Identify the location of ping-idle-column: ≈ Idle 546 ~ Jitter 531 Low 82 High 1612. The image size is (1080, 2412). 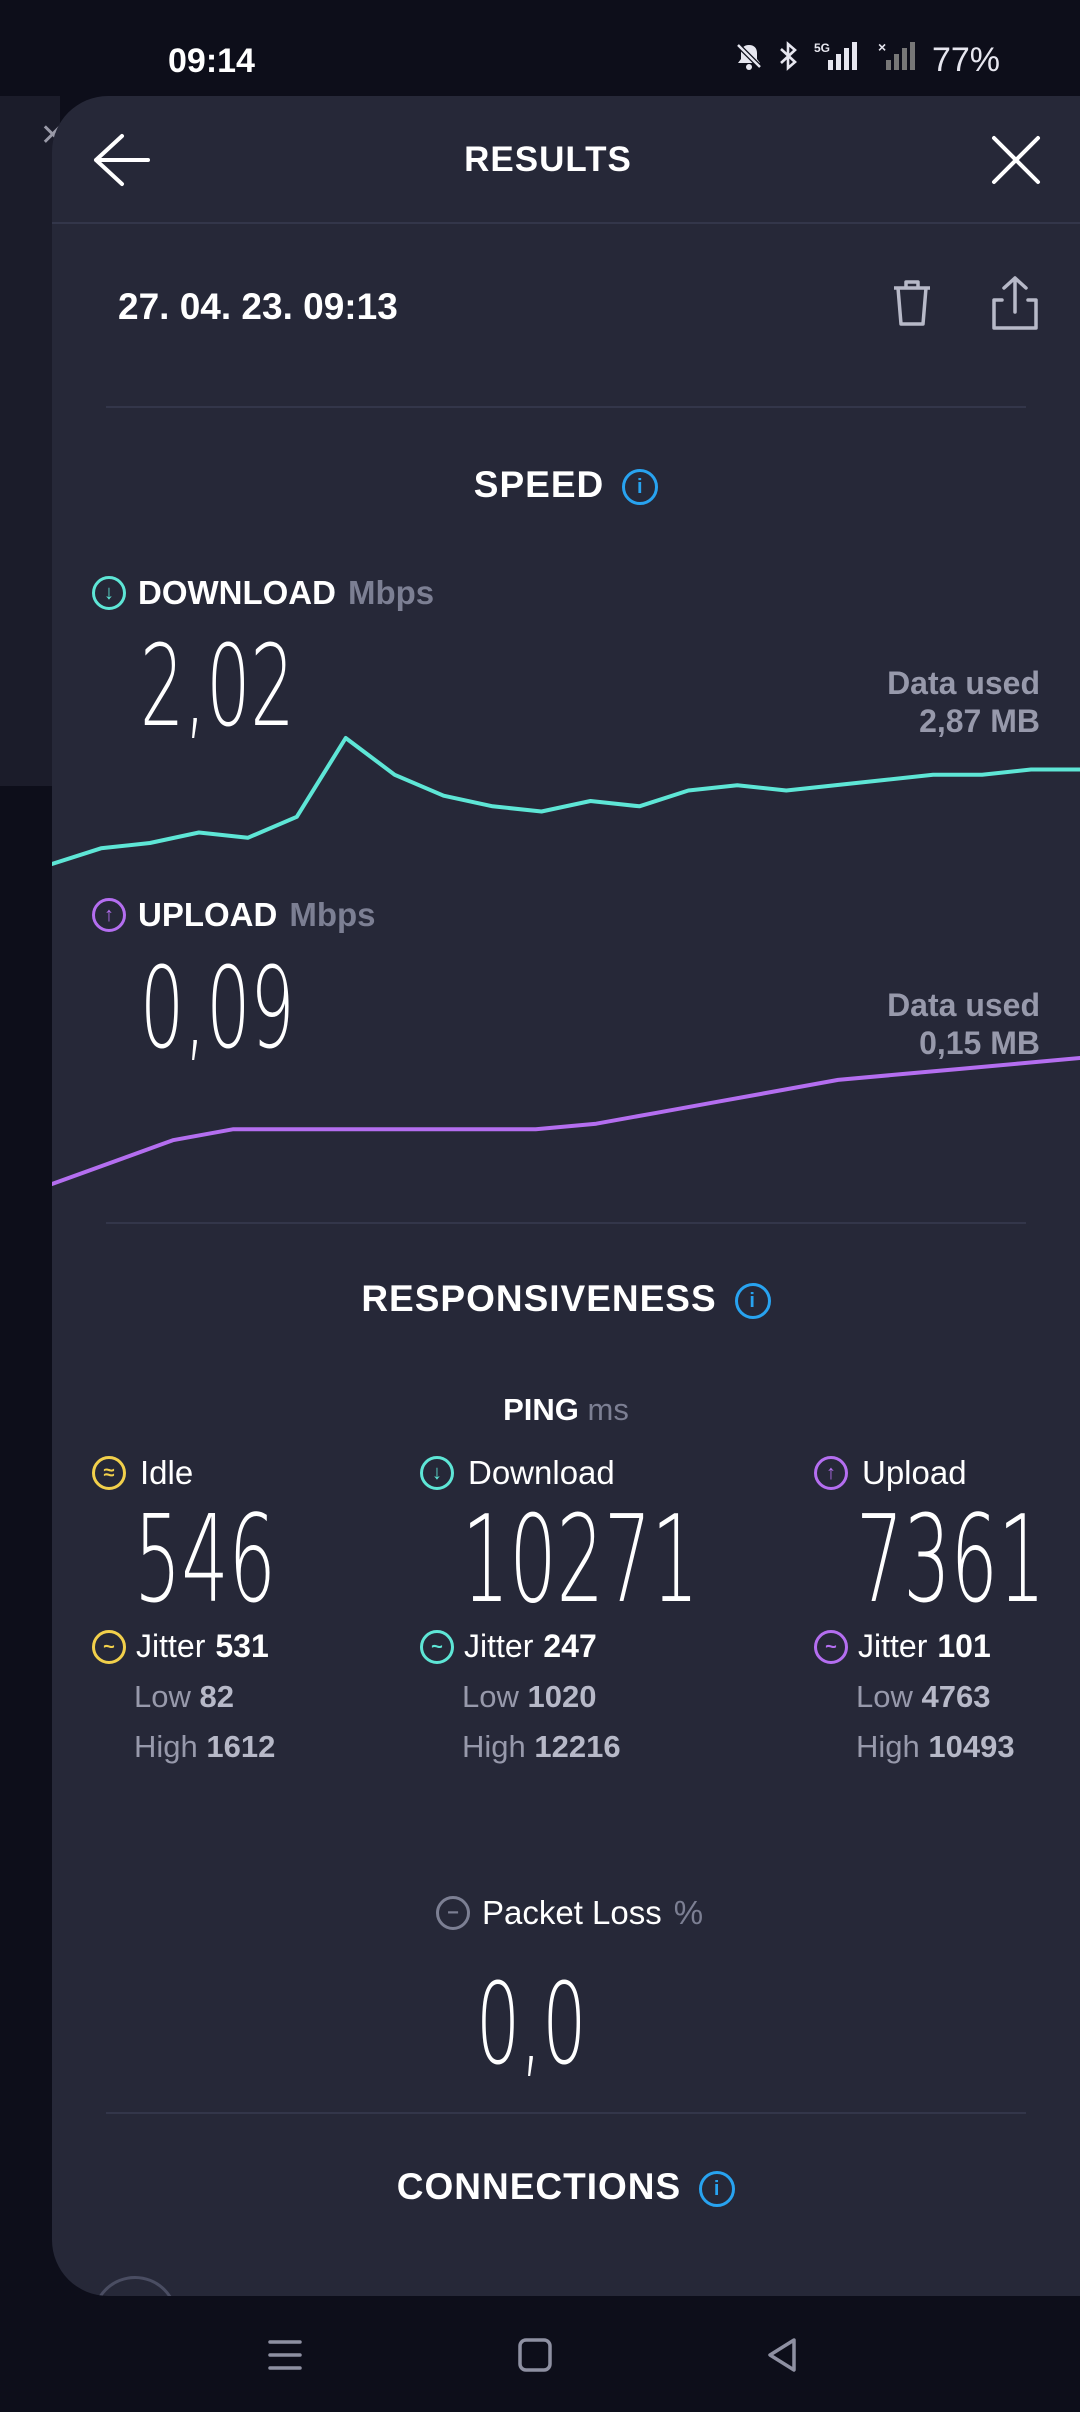
(262, 1609).